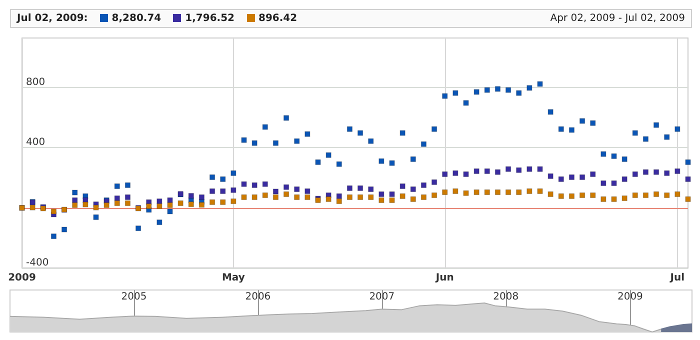 The image size is (700, 340). What do you see at coordinates (37, 263) in the screenshot?
I see `y-tick-label: -400` at bounding box center [37, 263].